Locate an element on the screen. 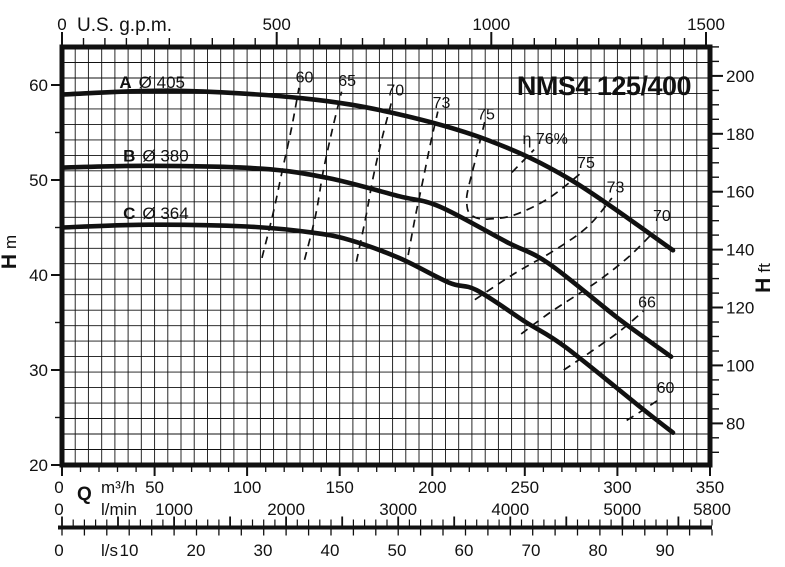  m3h-axis-tick-label: 350 is located at coordinates (710, 487).